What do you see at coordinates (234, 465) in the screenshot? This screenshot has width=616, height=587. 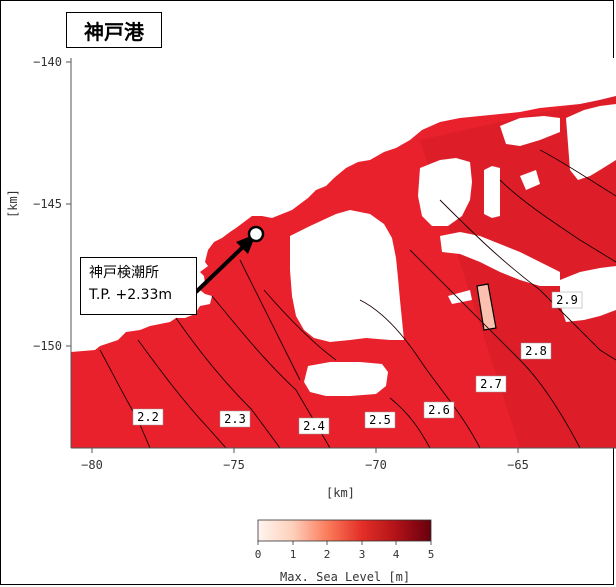 I see `x-tick-label: −75` at bounding box center [234, 465].